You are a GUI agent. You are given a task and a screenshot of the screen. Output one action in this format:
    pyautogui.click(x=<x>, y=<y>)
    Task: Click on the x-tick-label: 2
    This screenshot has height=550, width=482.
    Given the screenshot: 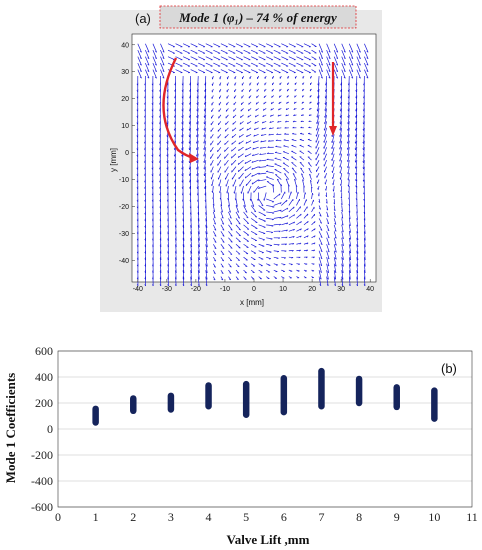 What is the action you would take?
    pyautogui.click(x=133, y=517)
    